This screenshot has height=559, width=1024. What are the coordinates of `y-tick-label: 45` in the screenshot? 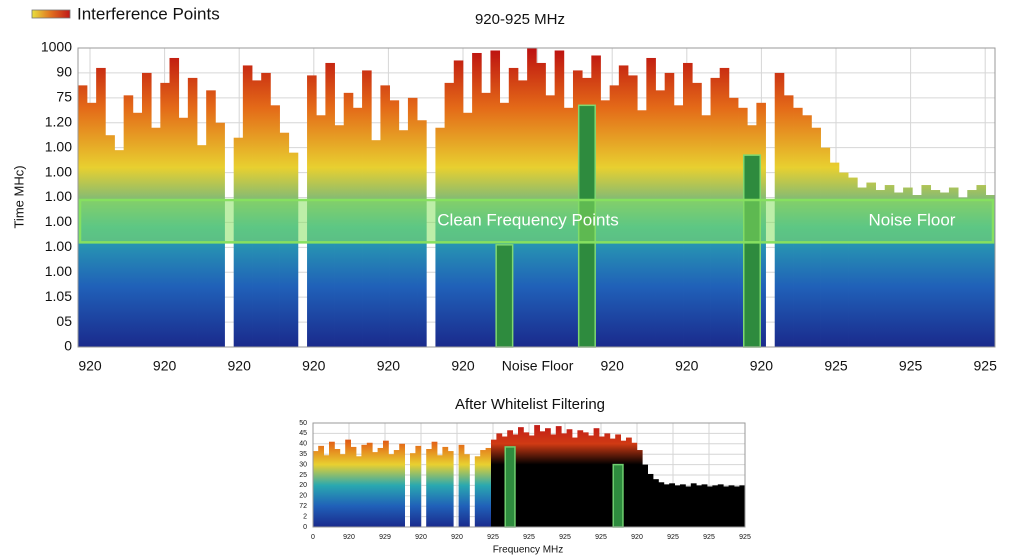 It's located at (303, 433).